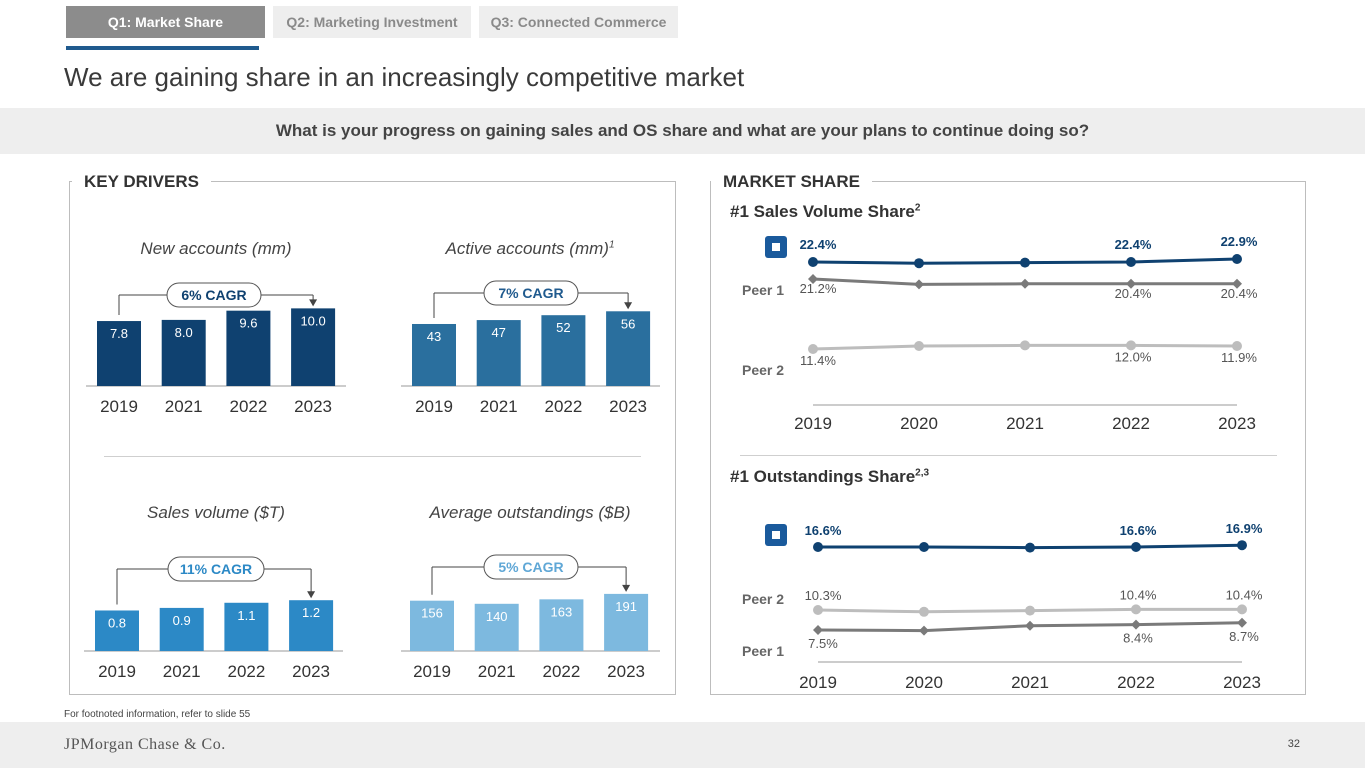  Describe the element at coordinates (141, 182) in the screenshot. I see `key-drivers-title: KEY DRIVERS` at that location.